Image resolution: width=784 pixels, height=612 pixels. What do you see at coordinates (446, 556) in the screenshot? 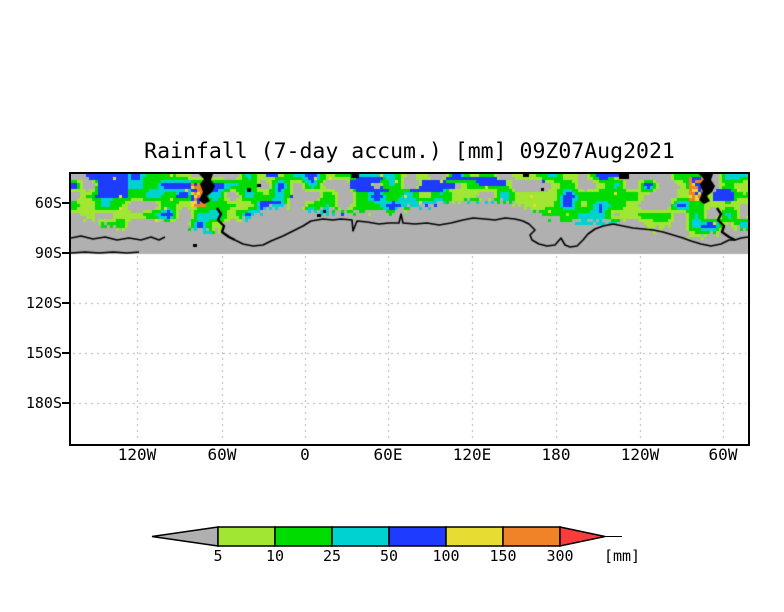
I see `colorbar-level-label: 100` at bounding box center [446, 556].